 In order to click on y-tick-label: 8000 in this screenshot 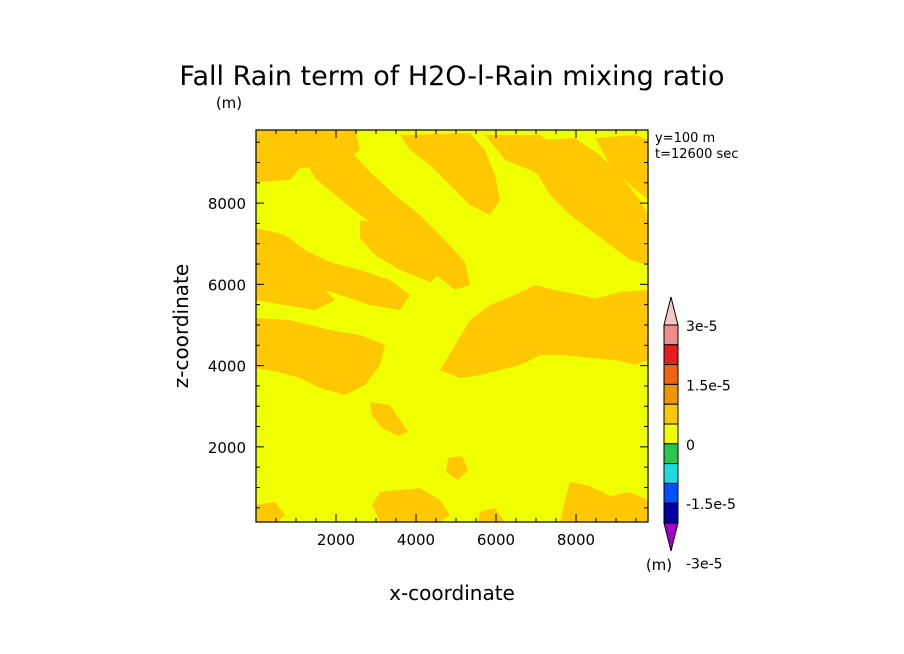, I will do `click(227, 204)`.